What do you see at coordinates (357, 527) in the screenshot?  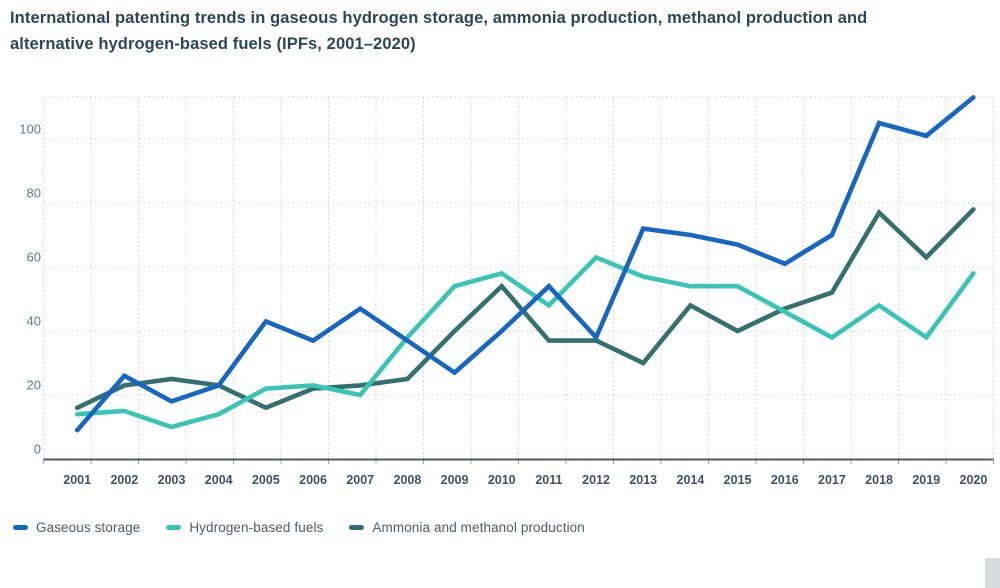 I see `legend-swatch-ammonia-methanol` at bounding box center [357, 527].